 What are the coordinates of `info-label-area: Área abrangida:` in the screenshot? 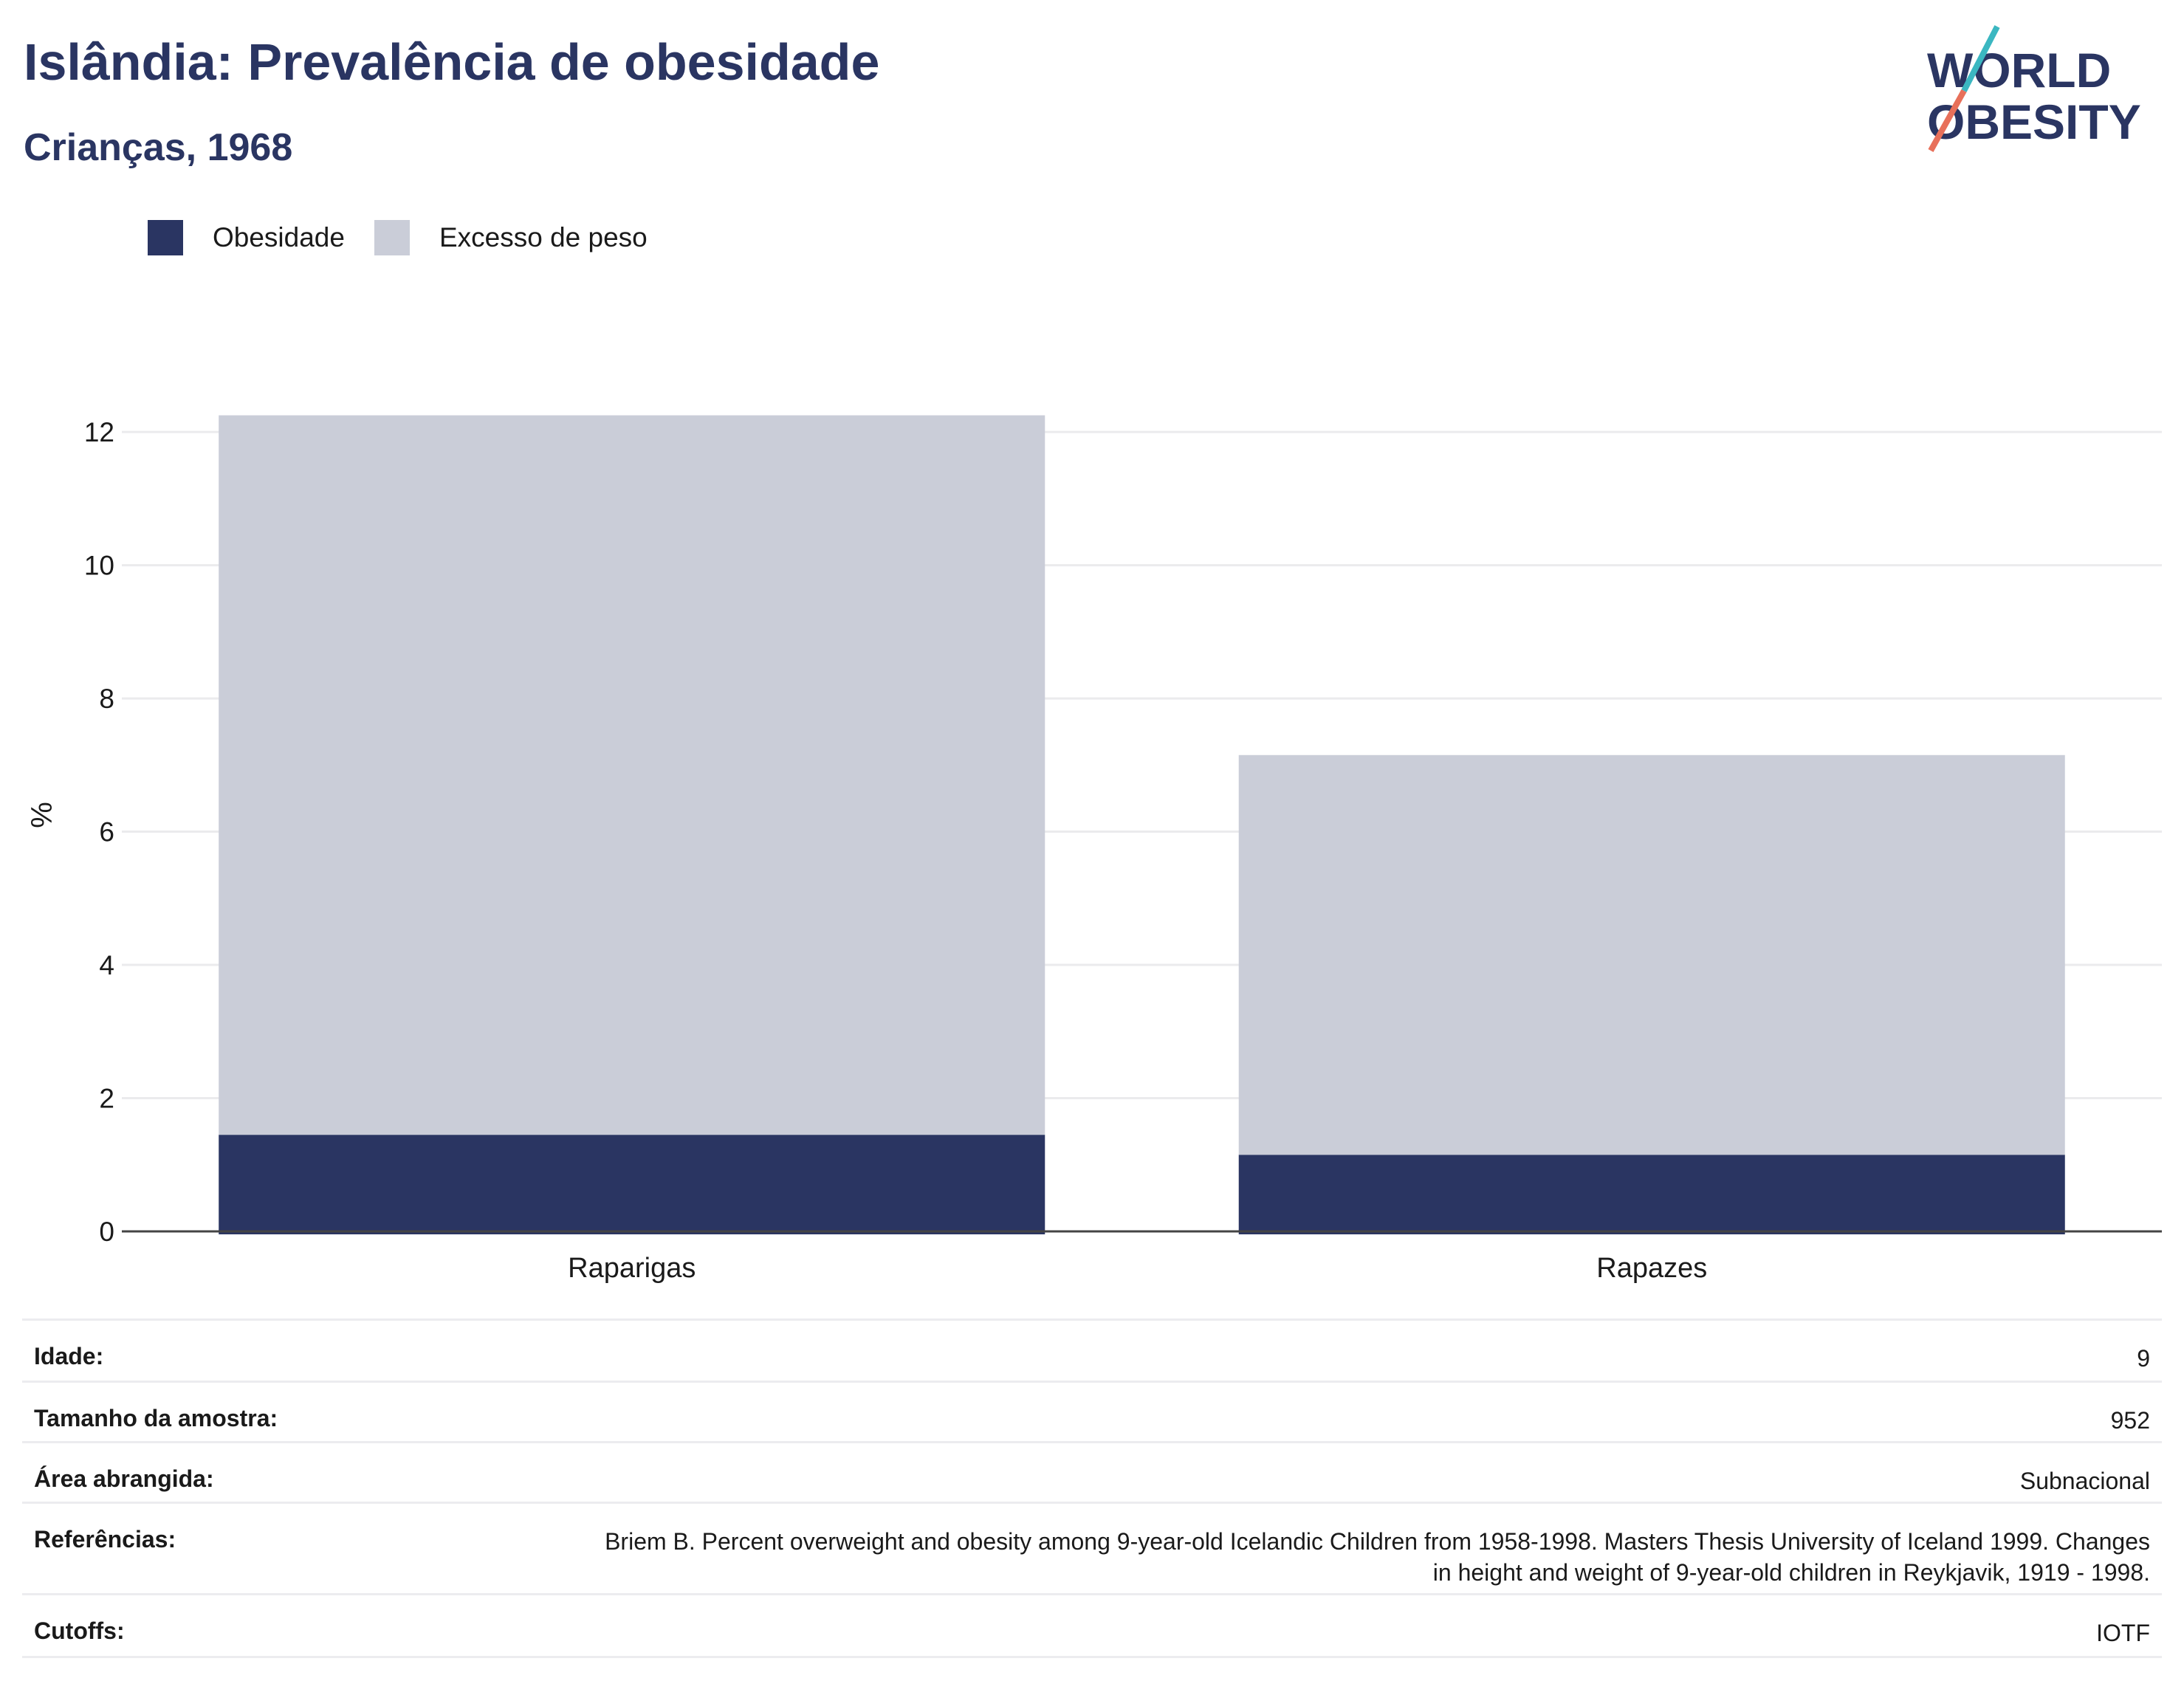 It's located at (124, 1478).